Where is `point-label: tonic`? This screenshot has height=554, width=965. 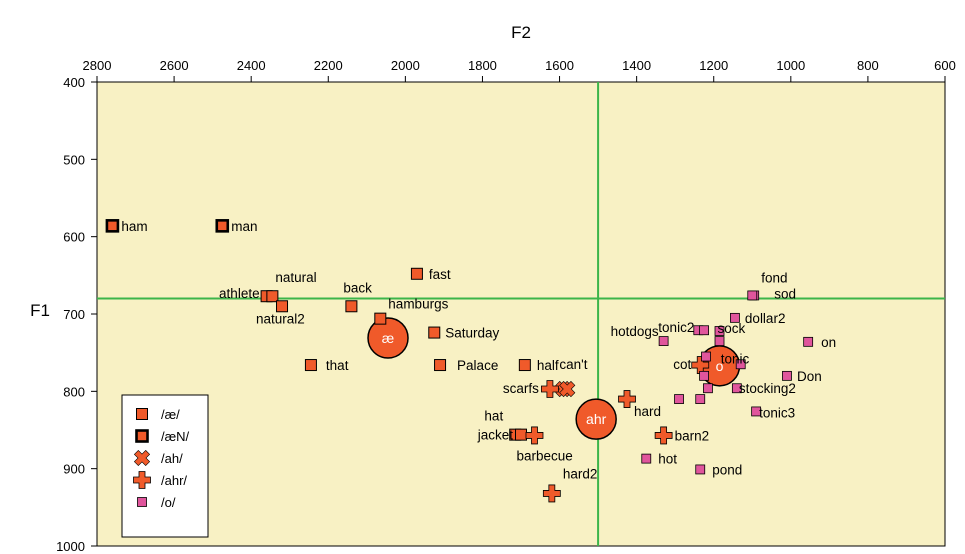
point-label: tonic is located at coordinates (735, 358).